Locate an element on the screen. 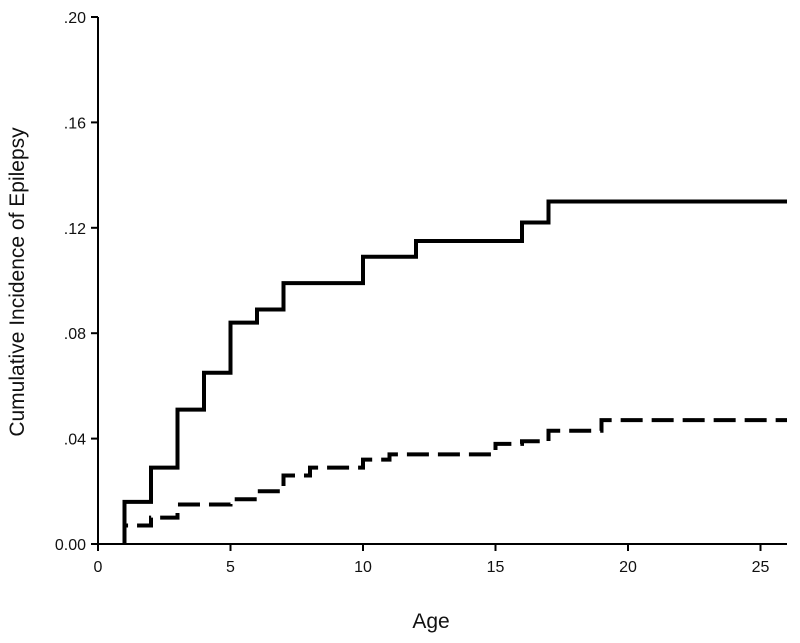  y-axis-label: Cumulative Incidence of Epilepsy is located at coordinates (17, 282).